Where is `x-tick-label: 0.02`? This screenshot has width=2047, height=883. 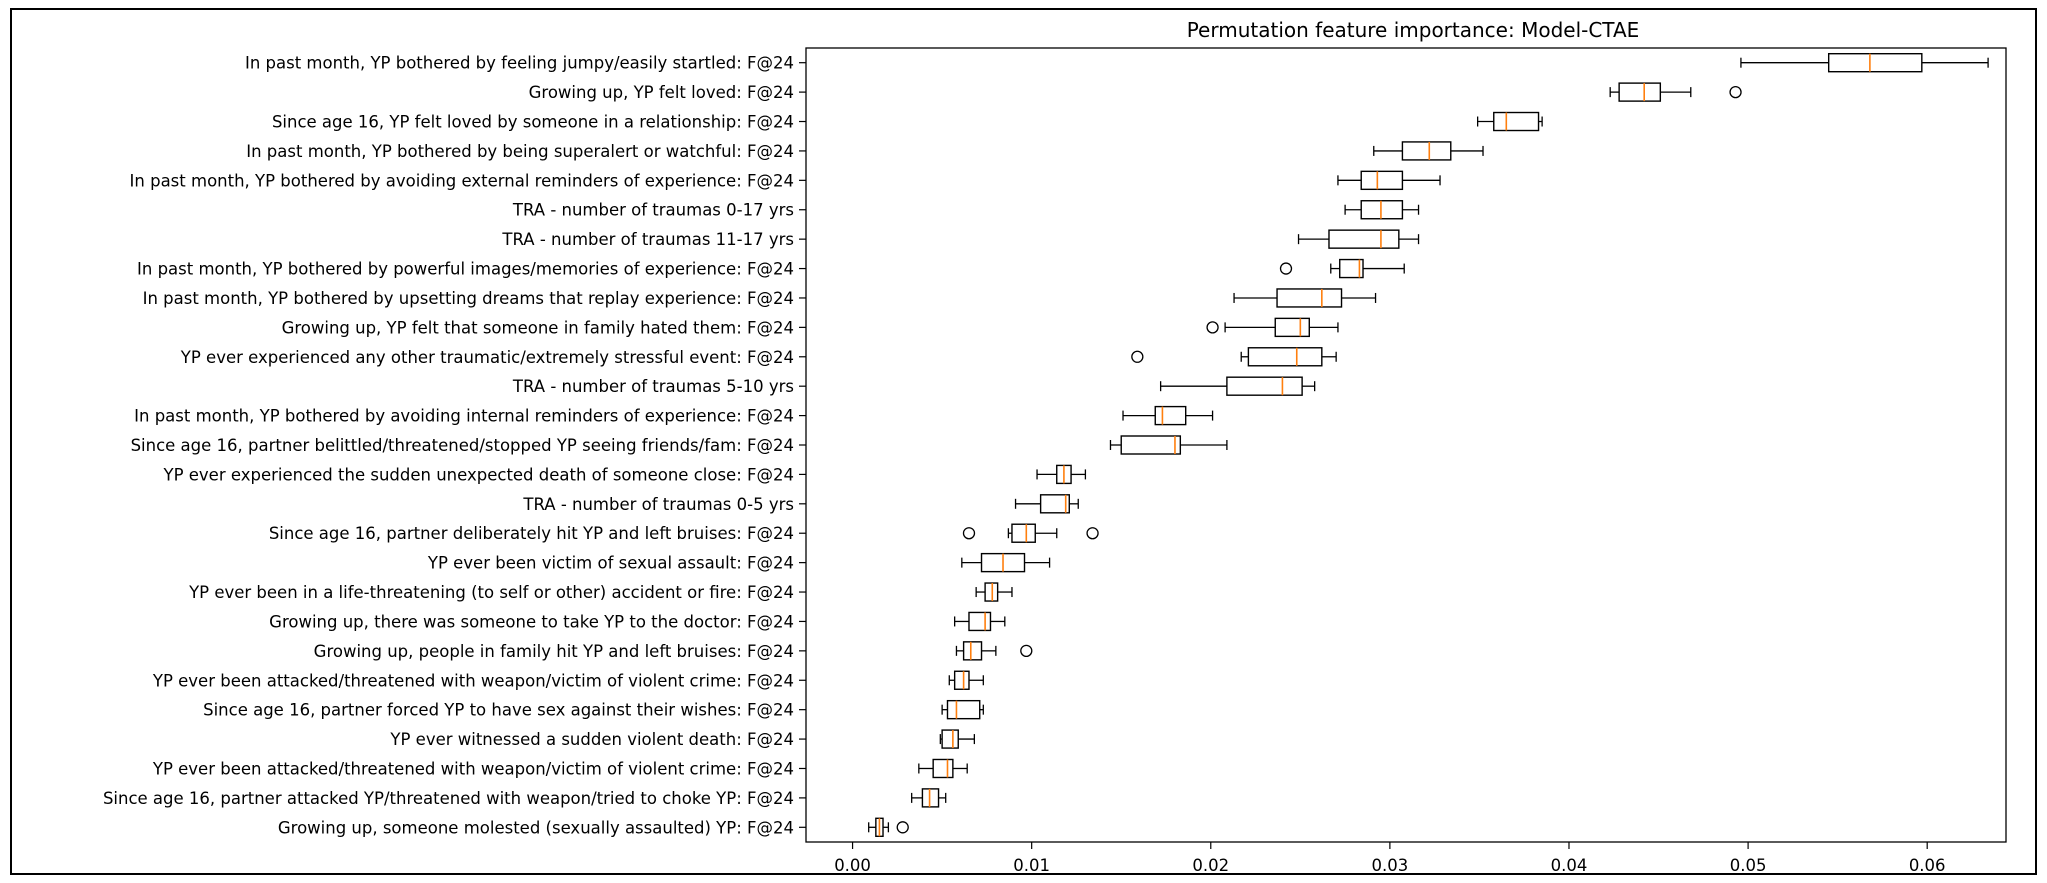 x-tick-label: 0.02 is located at coordinates (1210, 865).